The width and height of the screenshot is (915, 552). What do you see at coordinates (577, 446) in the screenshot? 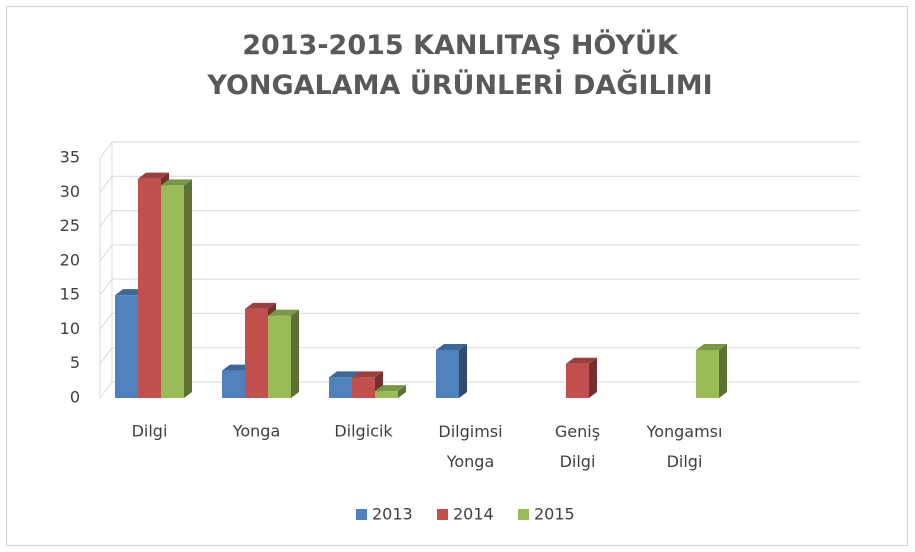
I see `x-tick-label: Geniş Dilgi` at bounding box center [577, 446].